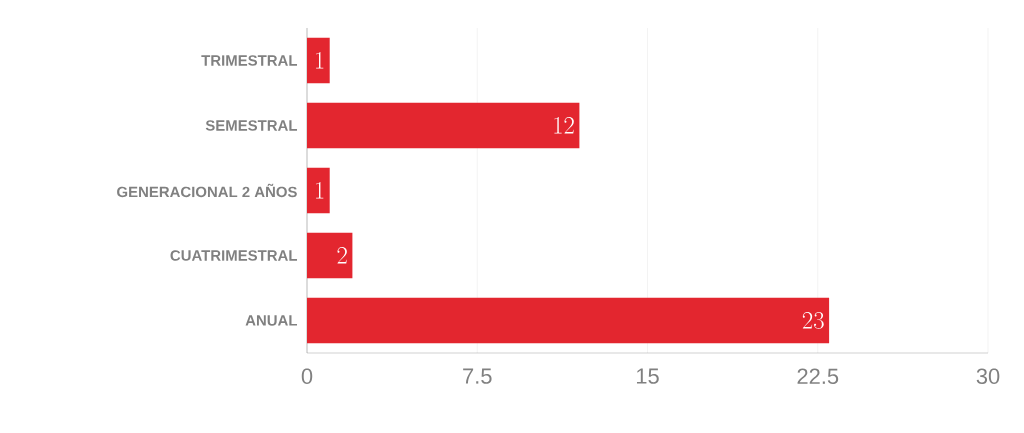 The width and height of the screenshot is (1024, 433). I want to click on data-label: 23, so click(813, 320).